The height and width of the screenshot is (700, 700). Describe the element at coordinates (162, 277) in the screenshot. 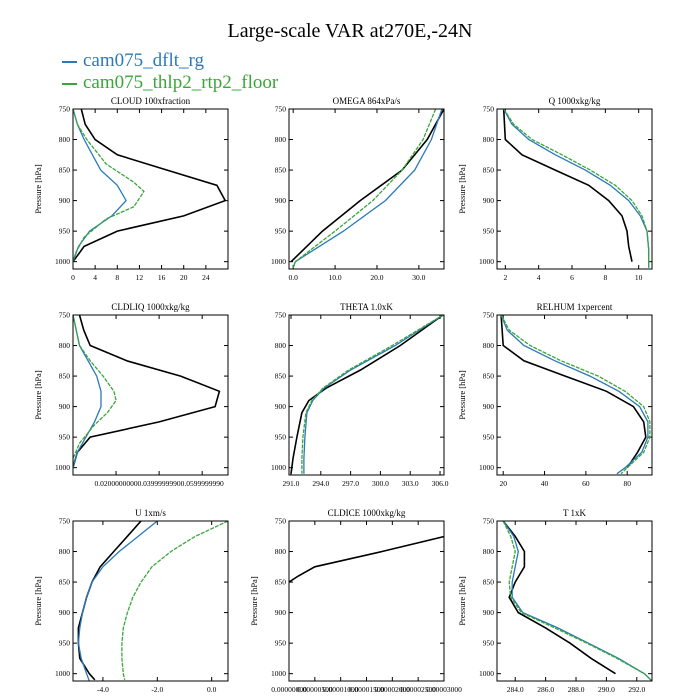

I see `x-tick-label: 16` at that location.